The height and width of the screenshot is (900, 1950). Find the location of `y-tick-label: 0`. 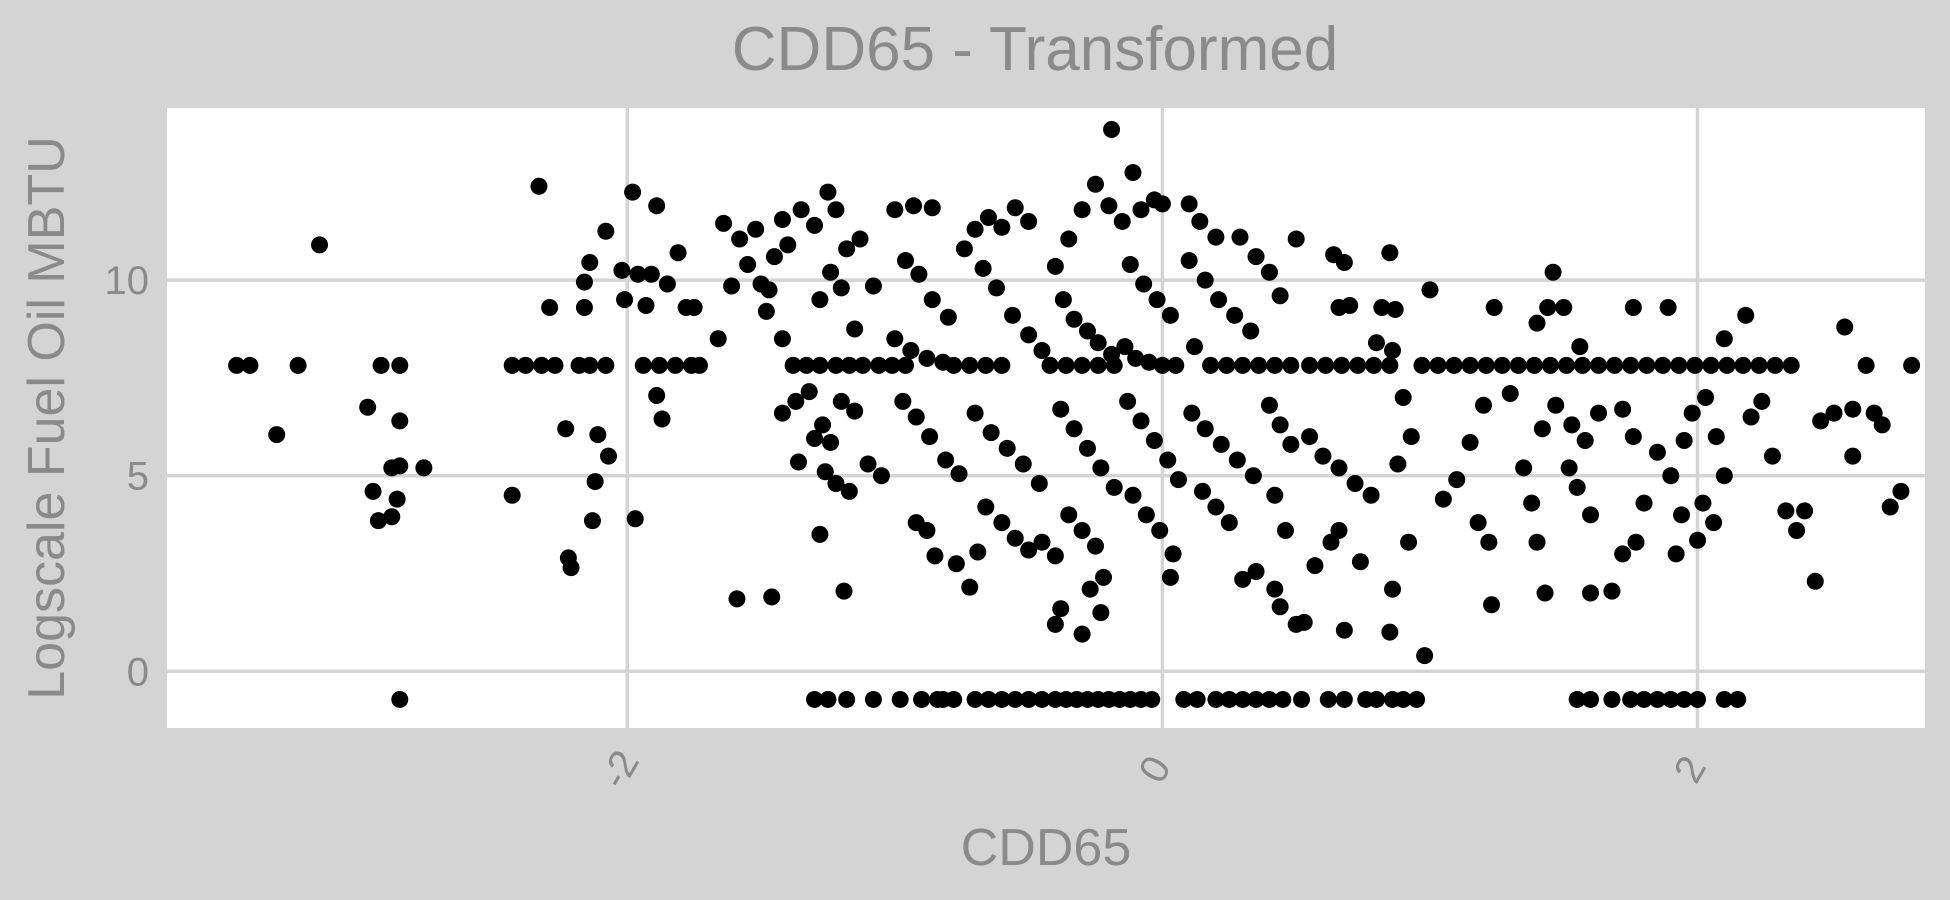

y-tick-label: 0 is located at coordinates (138, 672).